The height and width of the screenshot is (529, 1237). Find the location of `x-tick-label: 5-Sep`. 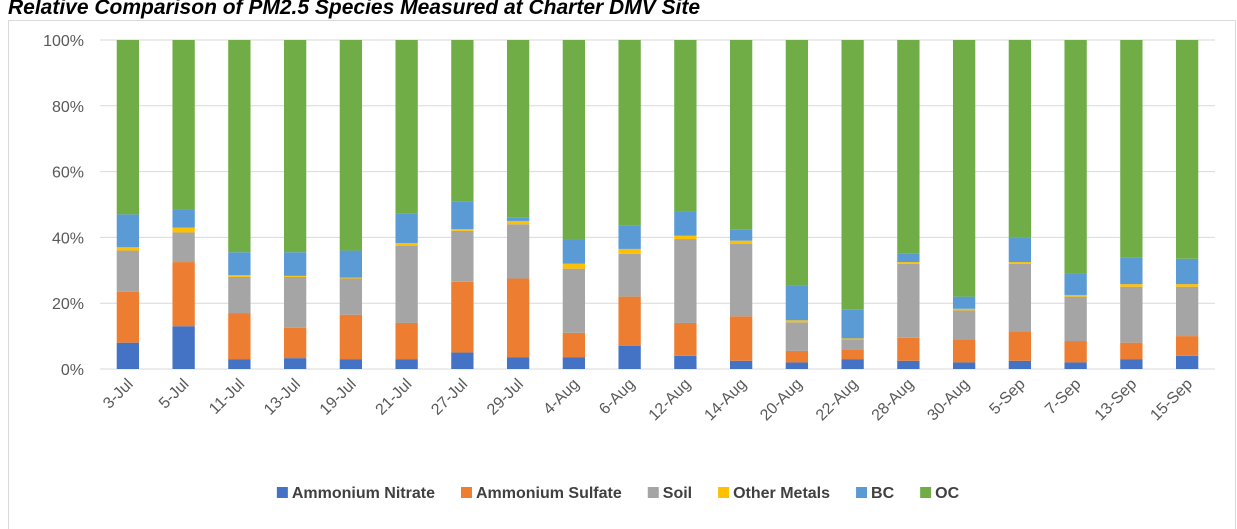

x-tick-label: 5-Sep is located at coordinates (1007, 397).